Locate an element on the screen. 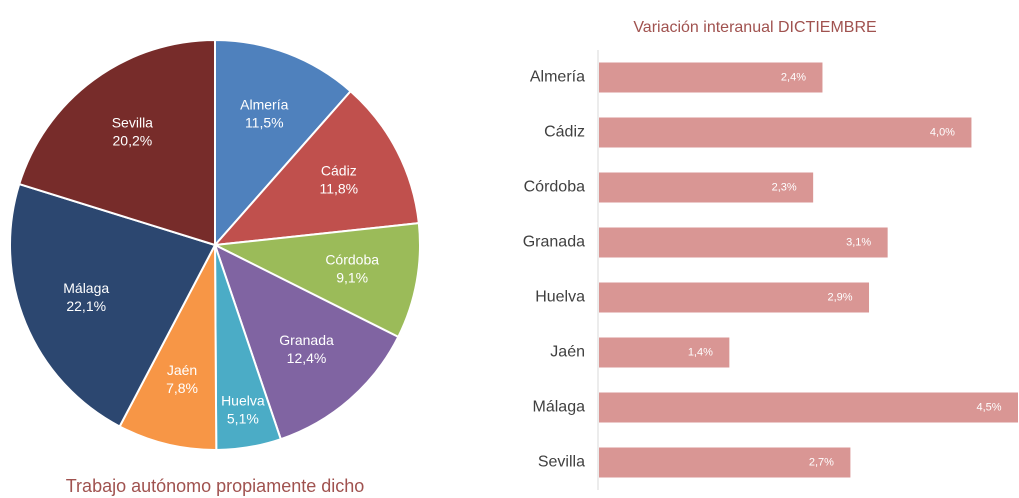  slice-label: Huelva is located at coordinates (243, 400).